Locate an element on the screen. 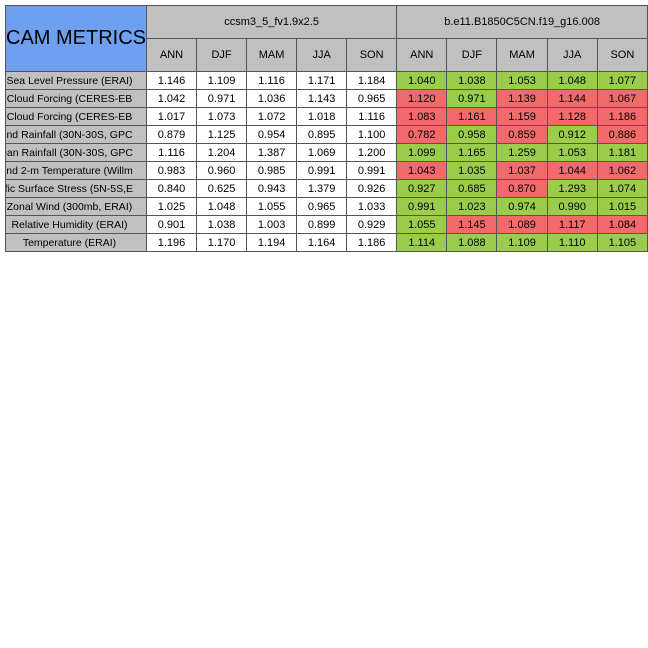 The width and height of the screenshot is (648, 648). test-value-cell-worse: 1.117 is located at coordinates (572, 224).